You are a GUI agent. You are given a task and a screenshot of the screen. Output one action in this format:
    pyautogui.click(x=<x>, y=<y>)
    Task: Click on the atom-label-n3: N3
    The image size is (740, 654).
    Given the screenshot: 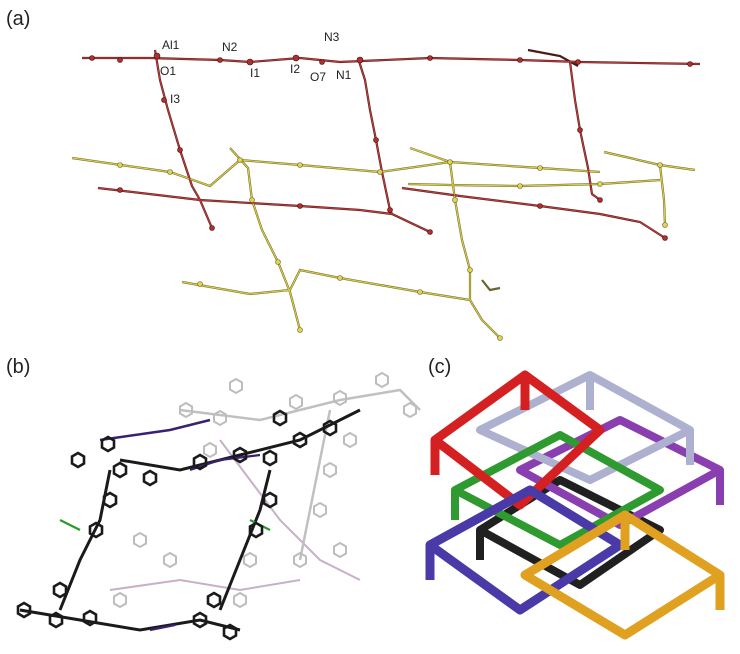 What is the action you would take?
    pyautogui.click(x=332, y=37)
    